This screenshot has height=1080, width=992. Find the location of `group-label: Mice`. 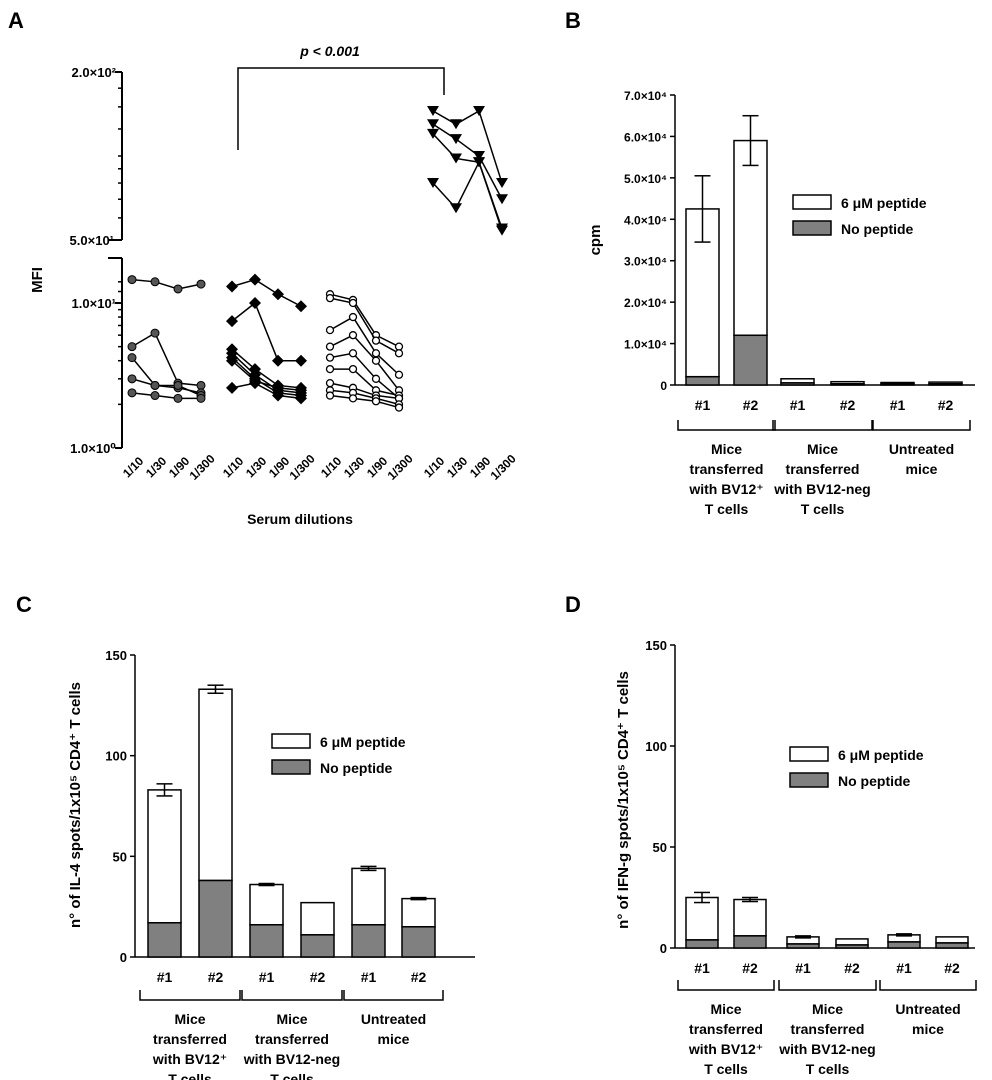

group-label: Mice is located at coordinates (726, 449).